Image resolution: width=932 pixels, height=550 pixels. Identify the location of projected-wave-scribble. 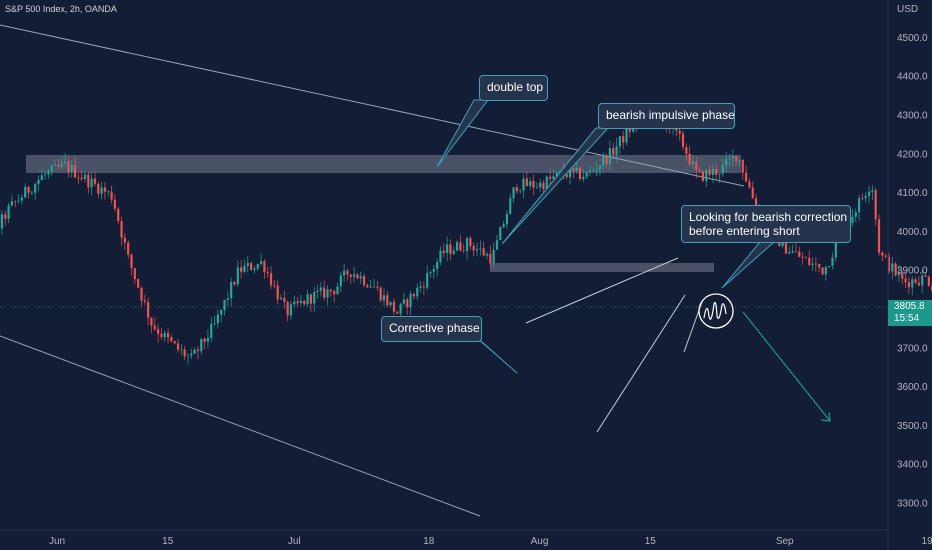
(715, 310).